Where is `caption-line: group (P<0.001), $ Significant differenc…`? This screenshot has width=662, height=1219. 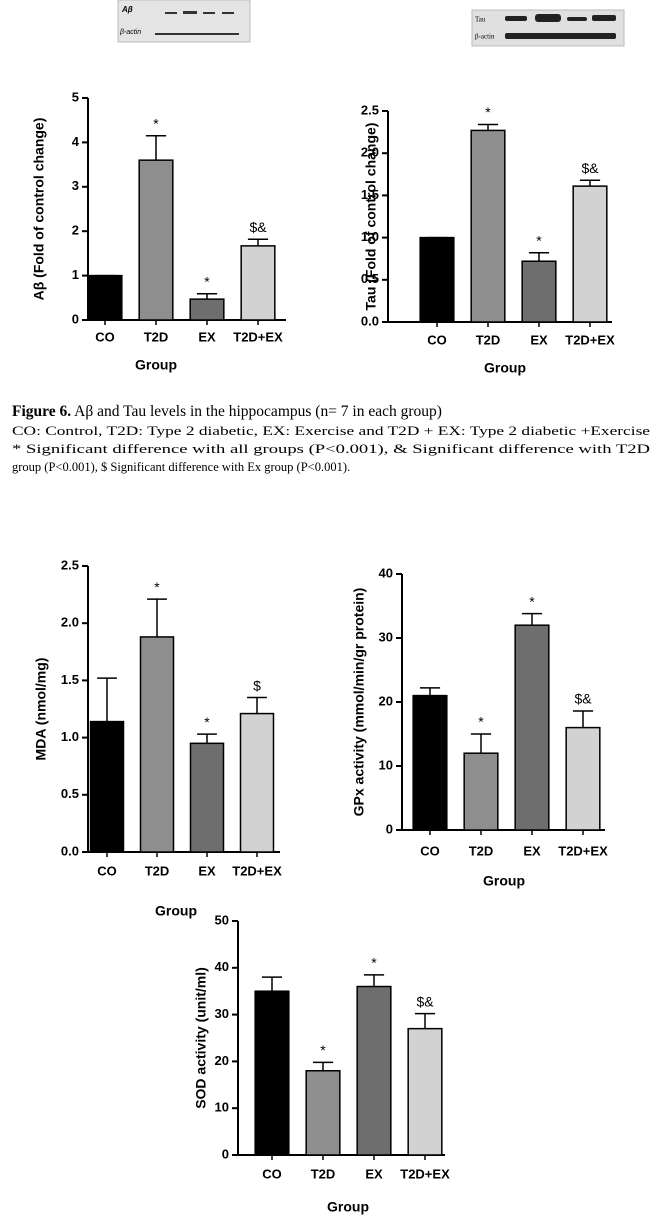 caption-line: group (P<0.001), $ Significant differenc… is located at coordinates (181, 467).